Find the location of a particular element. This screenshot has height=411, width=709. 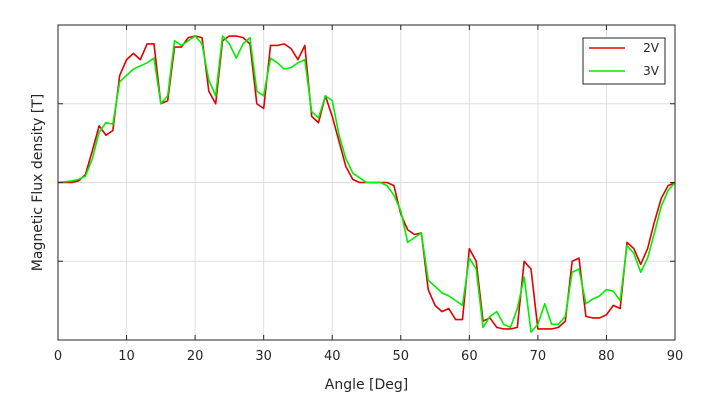

x-axis-label: Angle [Deg] is located at coordinates (367, 385).